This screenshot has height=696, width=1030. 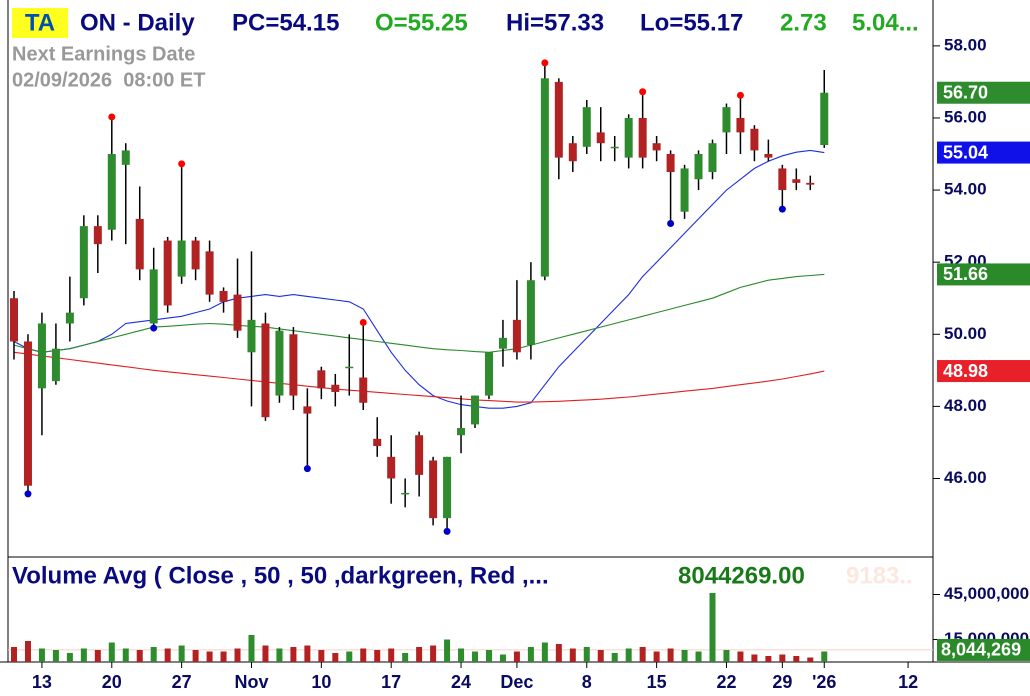 I want to click on y-tick-label: 45,000,000, so click(x=986, y=593).